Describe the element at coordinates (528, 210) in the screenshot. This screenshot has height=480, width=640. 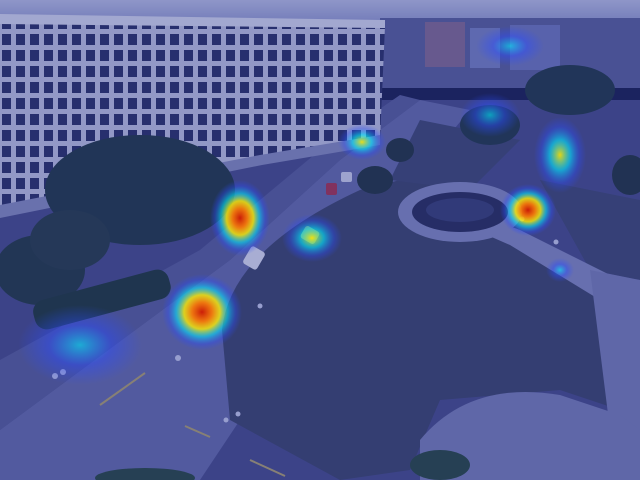
I see `heat-spot-fountain-path` at that location.